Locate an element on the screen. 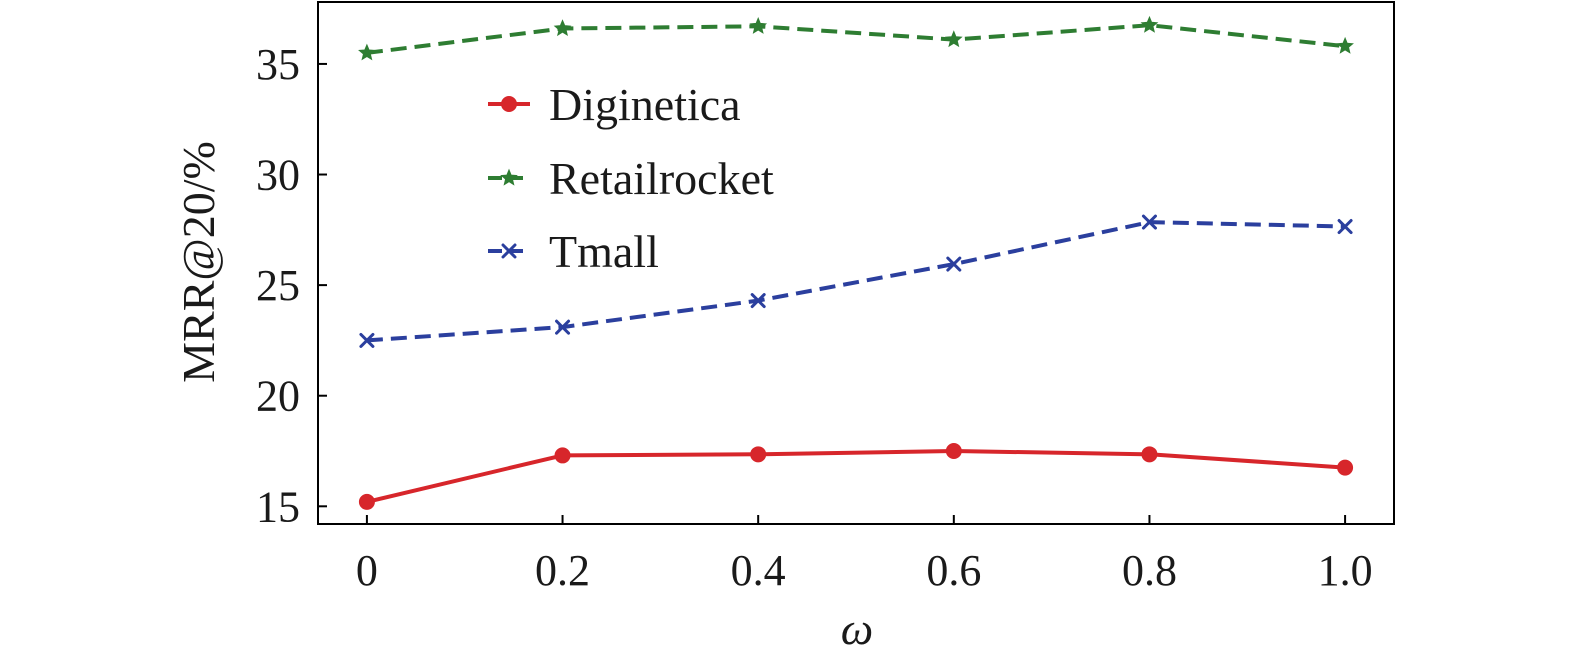  legend-item-retailrocket: Retailrocket is located at coordinates (631, 178).